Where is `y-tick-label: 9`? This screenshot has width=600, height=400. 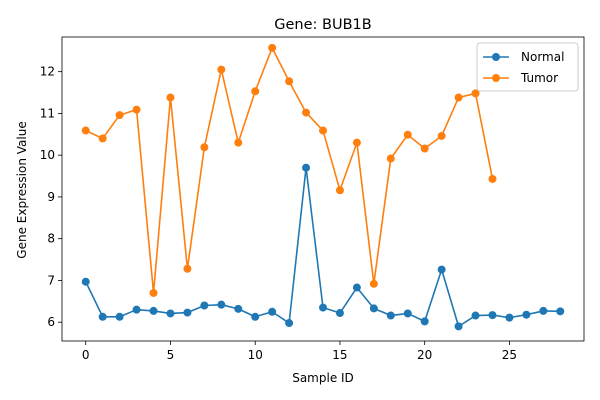 y-tick-label: 9 is located at coordinates (51, 197).